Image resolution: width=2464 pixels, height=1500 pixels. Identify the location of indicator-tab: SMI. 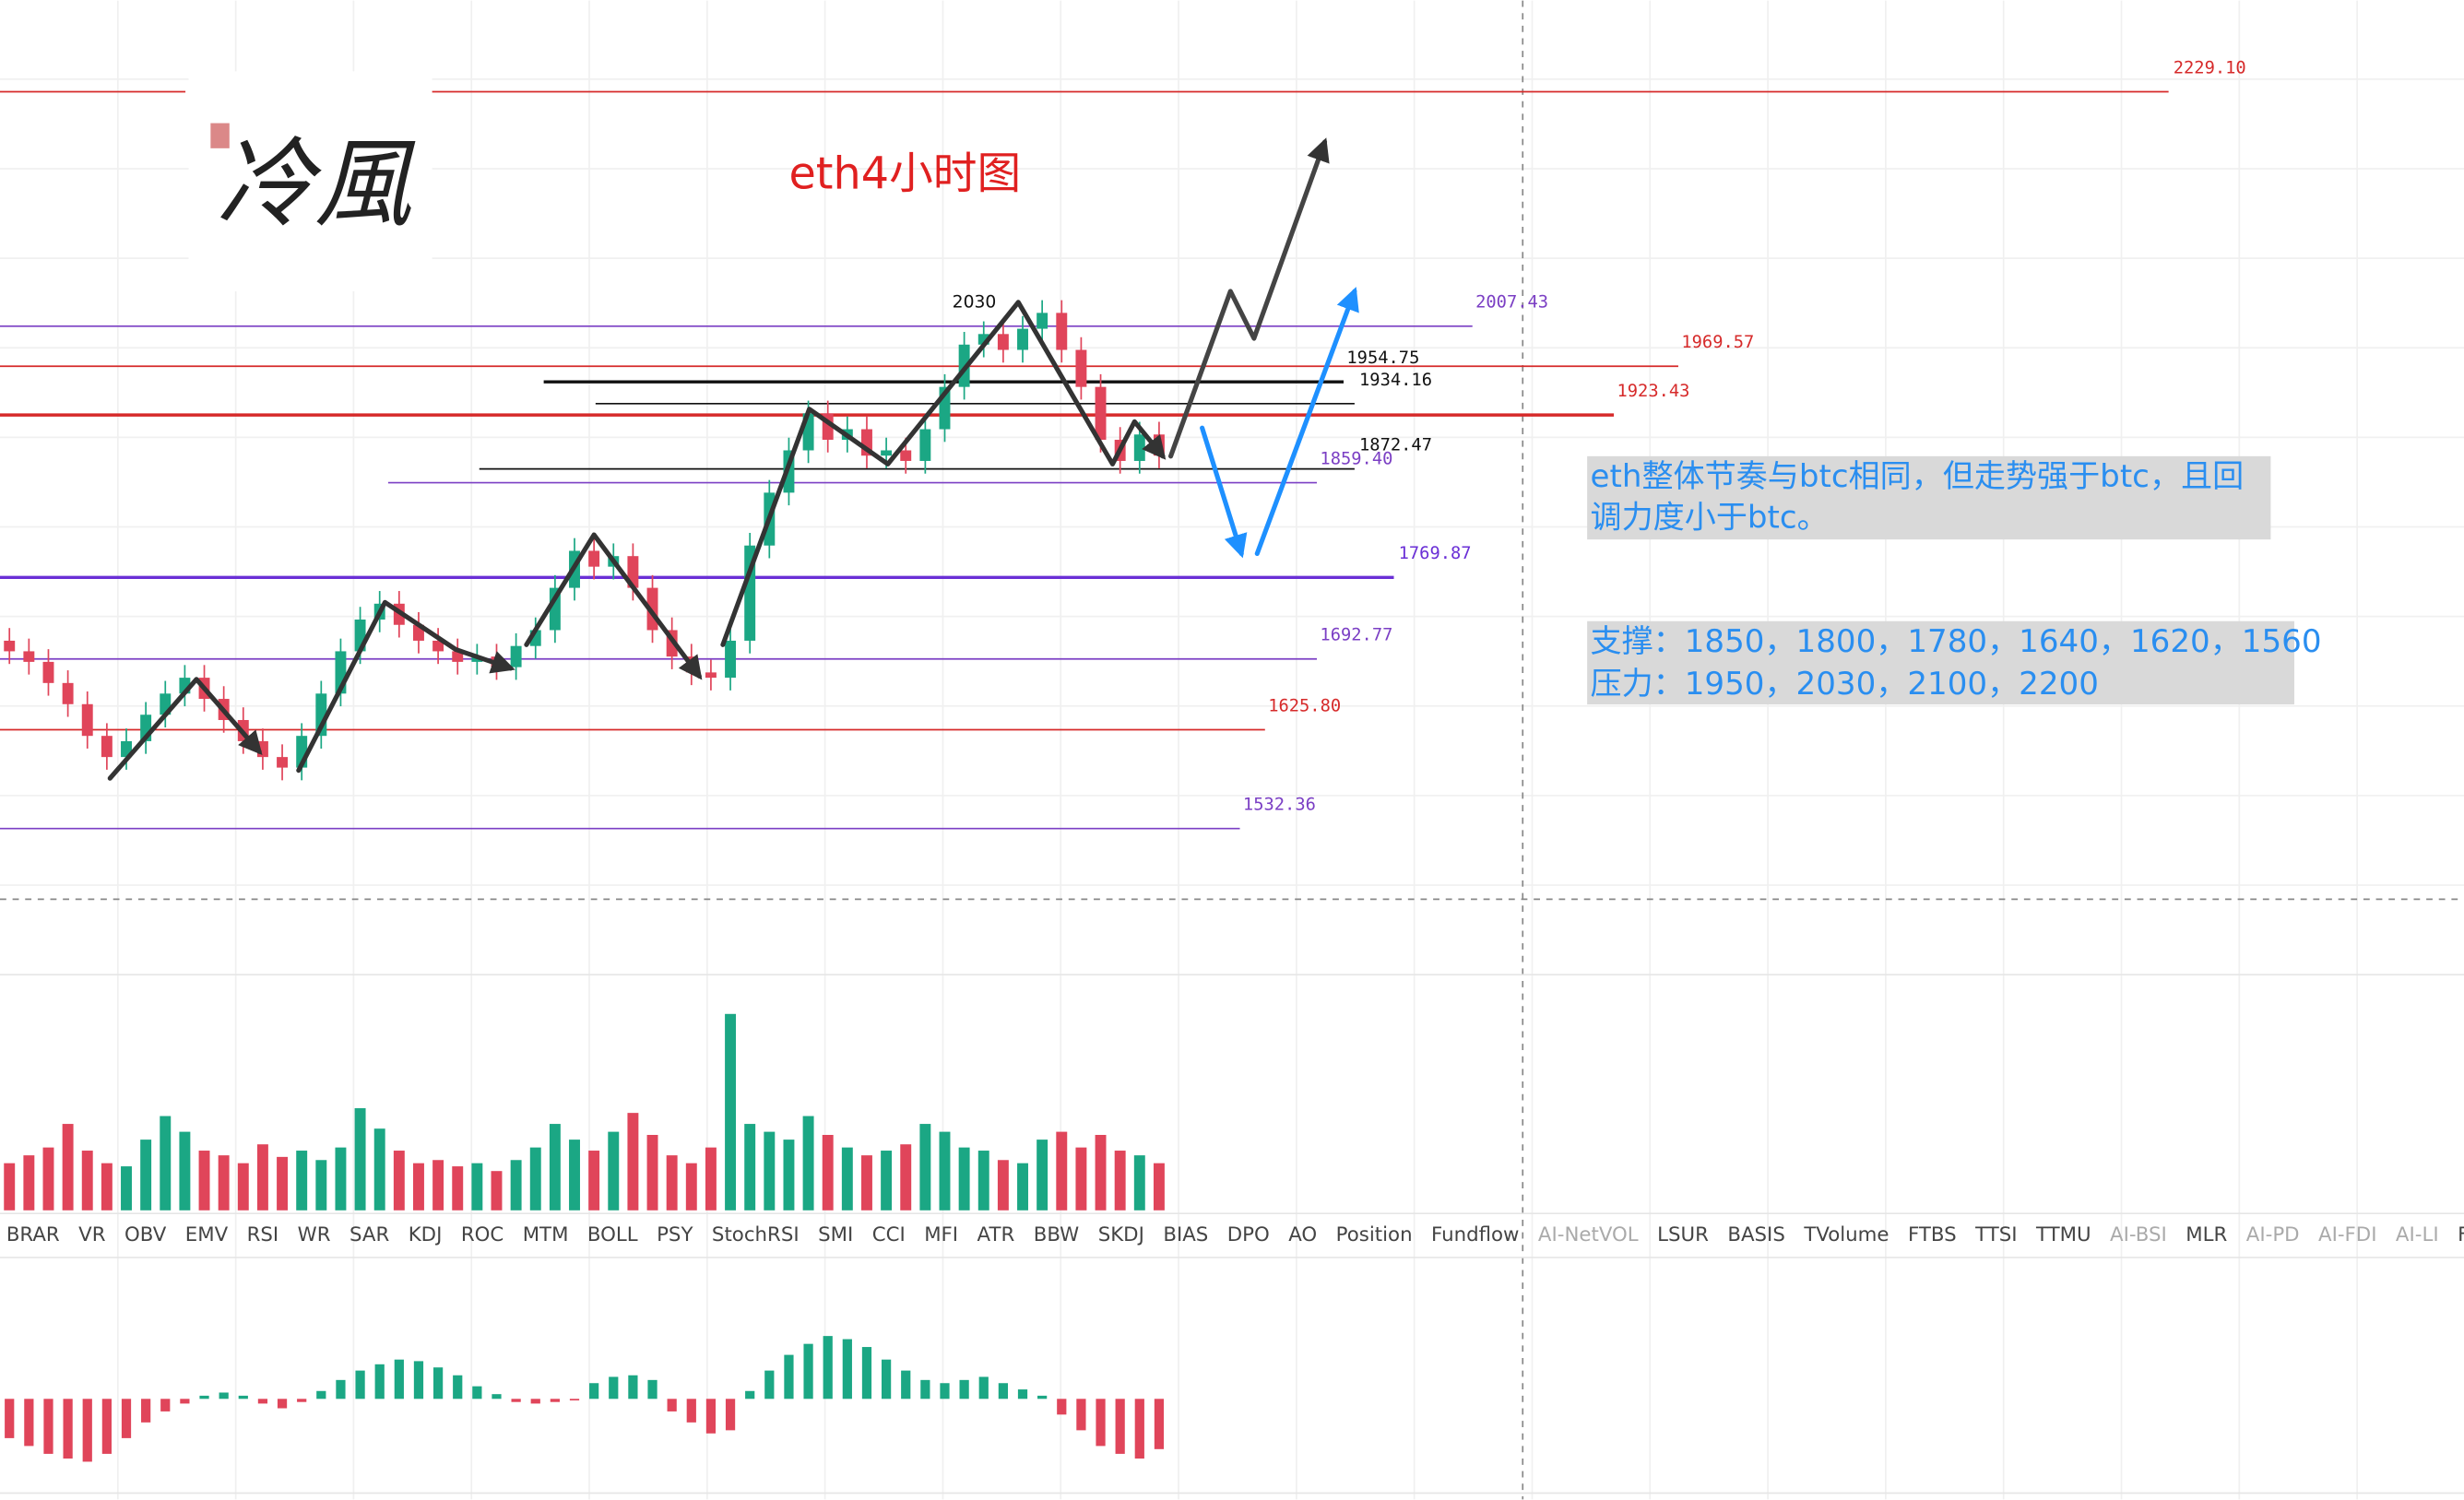
(836, 1234).